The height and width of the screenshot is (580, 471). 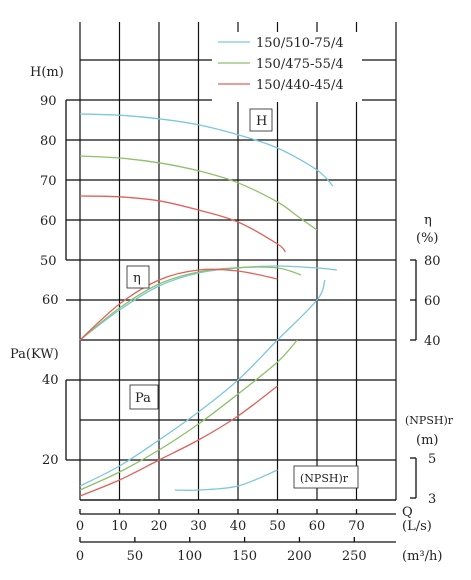 What do you see at coordinates (300, 43) in the screenshot?
I see `legend-entry-label: 150/510-75/4` at bounding box center [300, 43].